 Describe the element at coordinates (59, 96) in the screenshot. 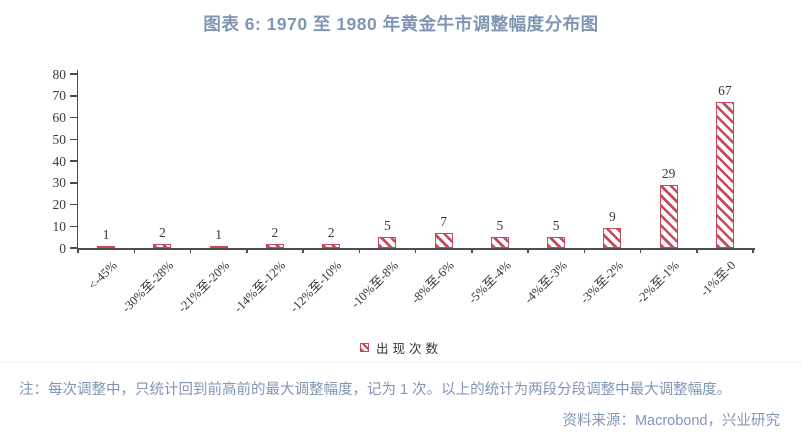

I see `y-tick-label: 70` at that location.